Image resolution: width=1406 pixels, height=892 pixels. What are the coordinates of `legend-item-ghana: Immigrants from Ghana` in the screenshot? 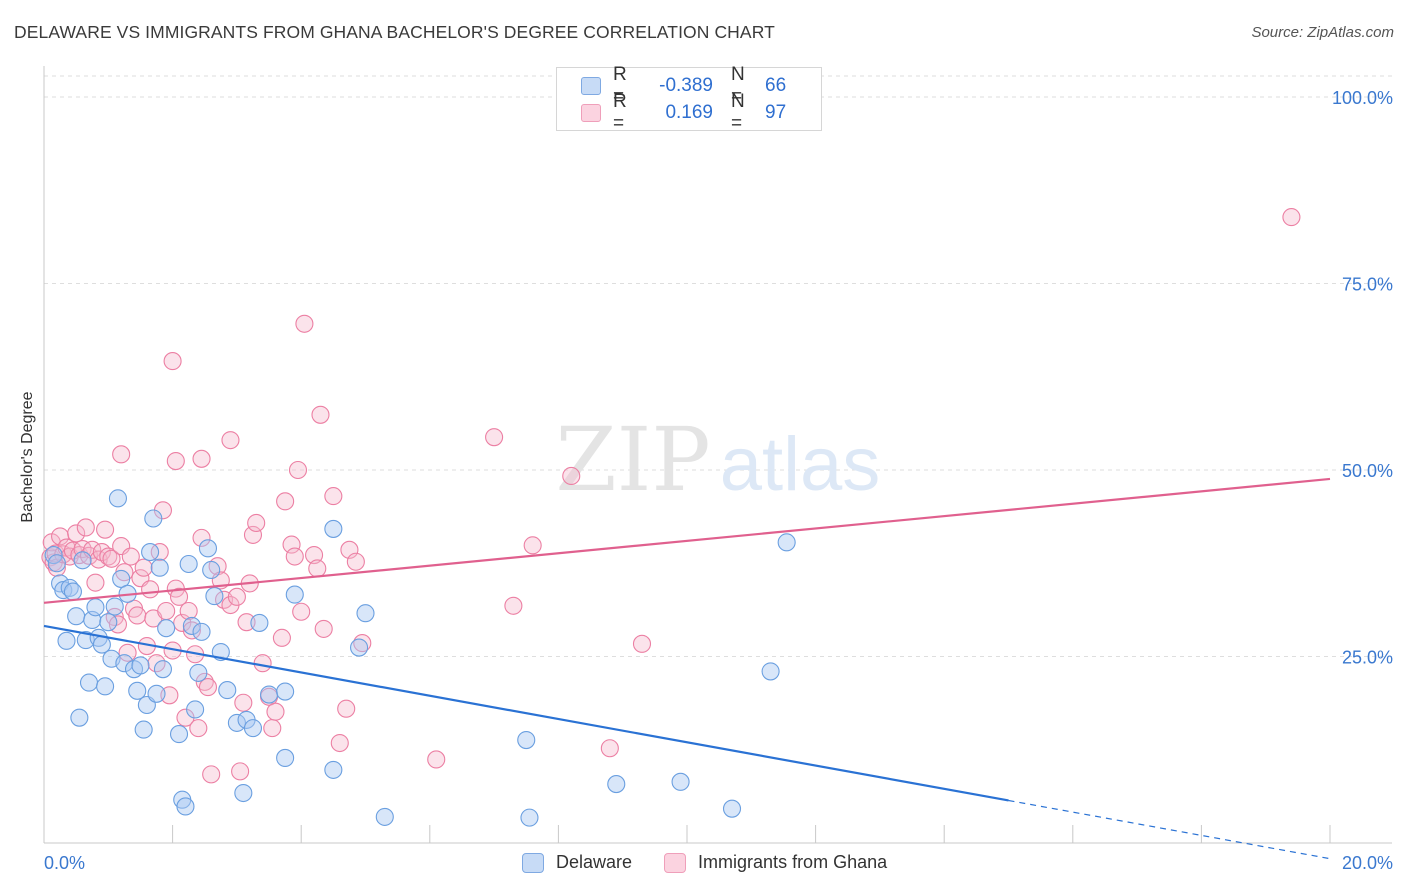 It's located at (775, 862).